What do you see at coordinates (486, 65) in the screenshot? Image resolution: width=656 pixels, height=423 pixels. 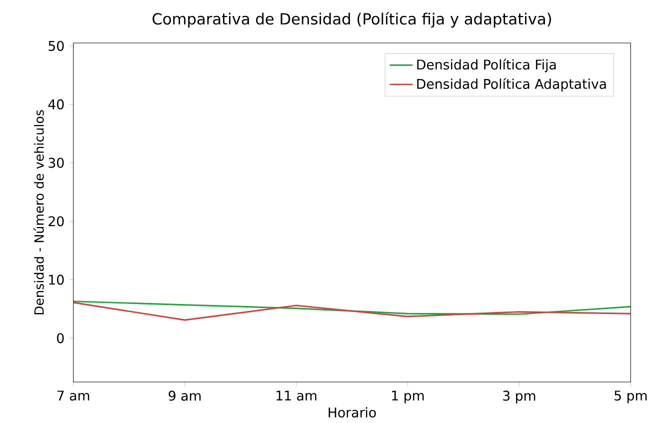 I see `legend-label: Densidad Política Fija` at bounding box center [486, 65].